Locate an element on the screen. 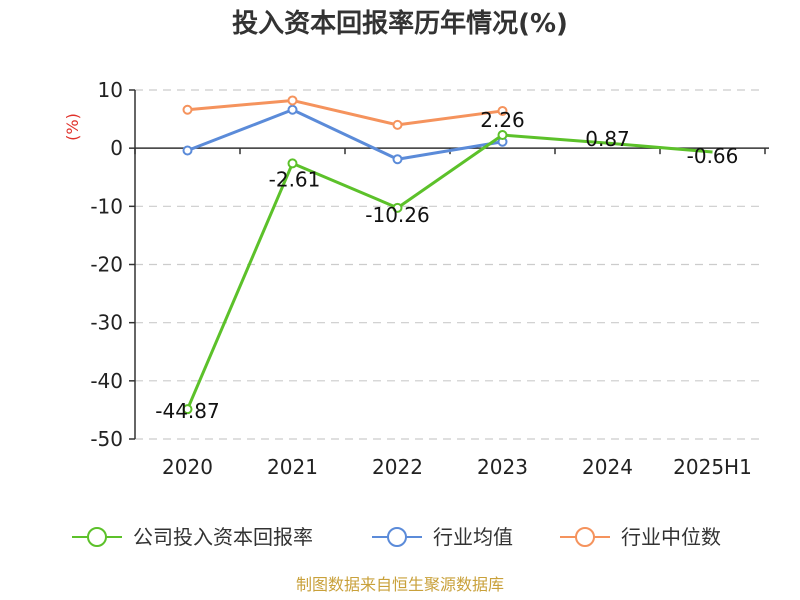  data-label: 0.87 is located at coordinates (607, 139).